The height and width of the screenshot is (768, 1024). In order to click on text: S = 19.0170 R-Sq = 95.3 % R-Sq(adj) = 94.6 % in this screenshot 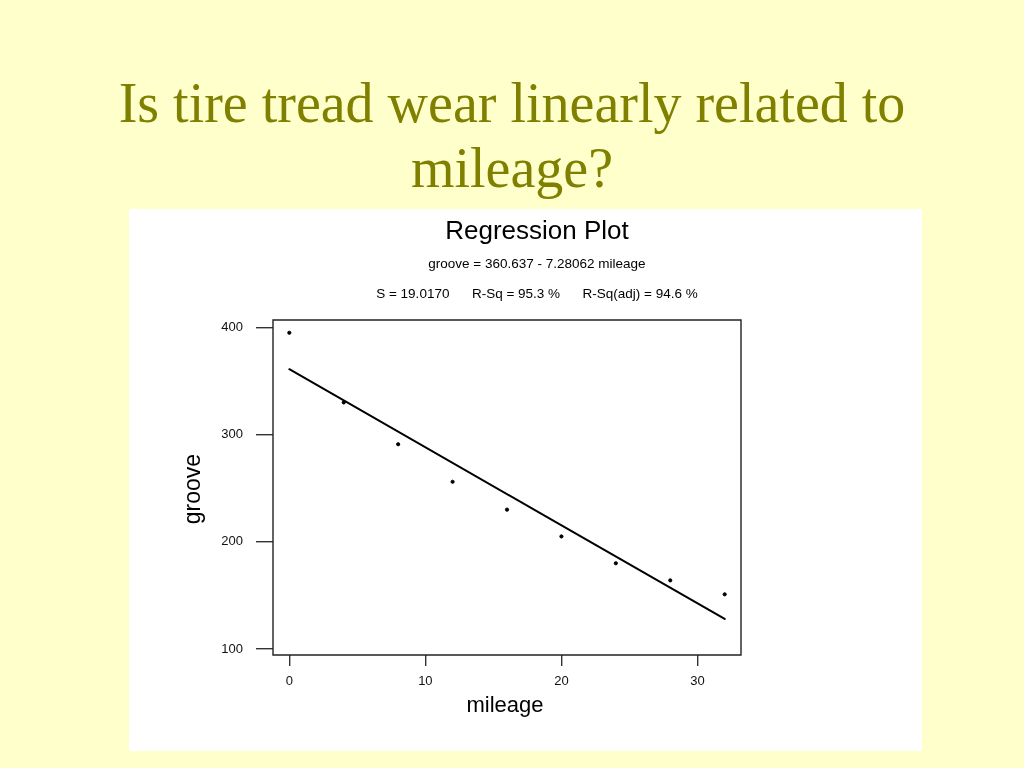, I will do `click(537, 294)`.